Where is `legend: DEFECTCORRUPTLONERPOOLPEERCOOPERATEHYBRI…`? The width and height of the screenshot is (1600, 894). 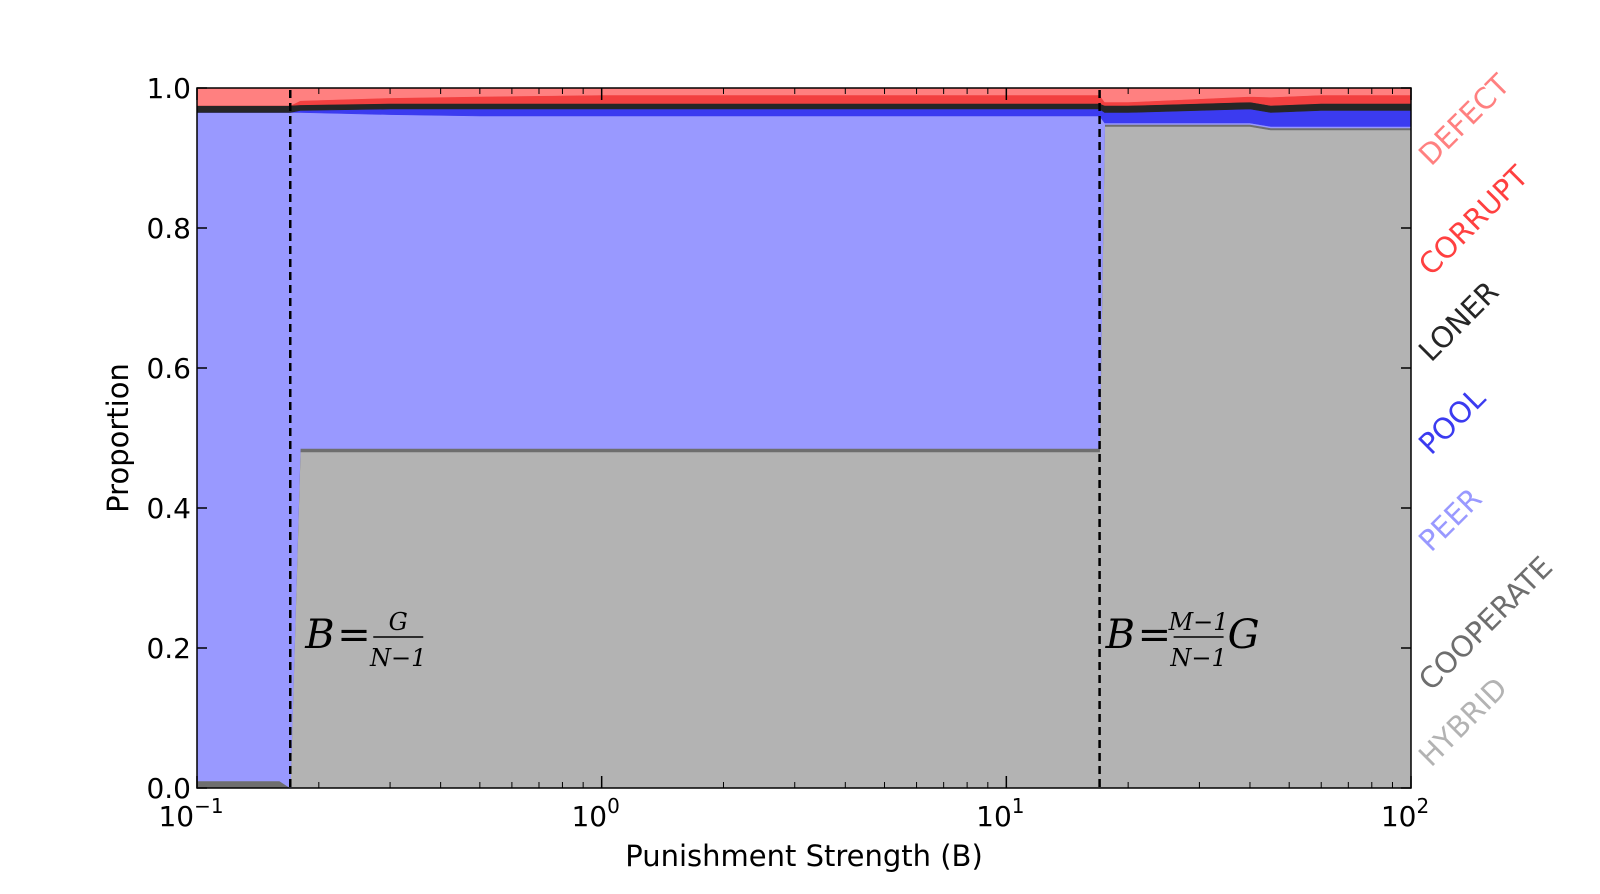 legend: DEFECTCORRUPTLONERPOOLPEERCOOPERATEHYBRI… is located at coordinates (1485, 420).